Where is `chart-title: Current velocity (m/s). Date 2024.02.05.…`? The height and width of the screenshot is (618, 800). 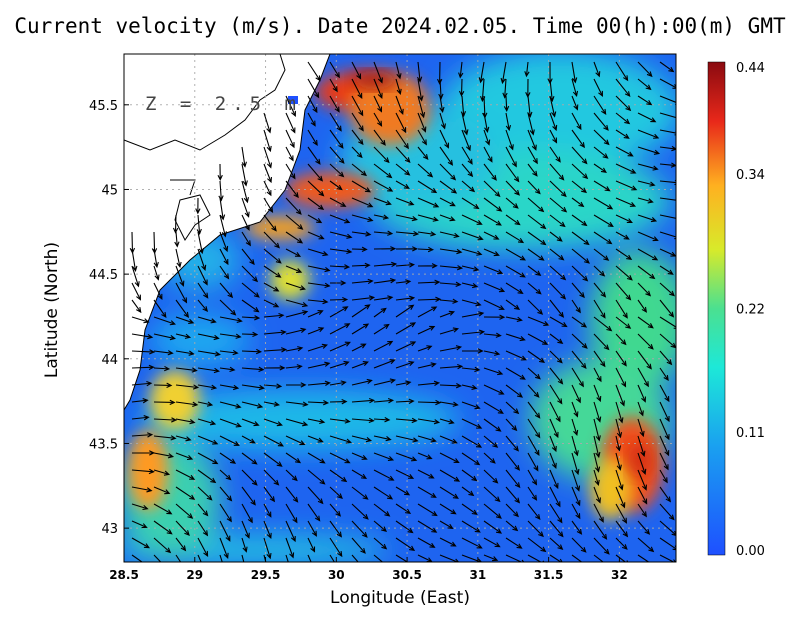
chart-title: Current velocity (m/s). Date 2024.02.05.… is located at coordinates (400, 26).